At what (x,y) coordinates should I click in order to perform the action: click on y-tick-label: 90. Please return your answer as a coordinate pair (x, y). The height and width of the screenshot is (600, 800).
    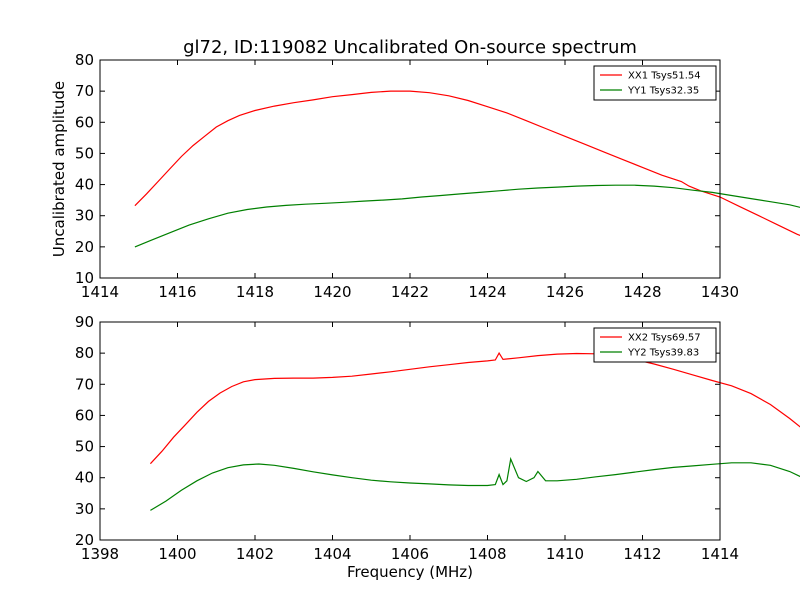
    Looking at the image, I should click on (84, 322).